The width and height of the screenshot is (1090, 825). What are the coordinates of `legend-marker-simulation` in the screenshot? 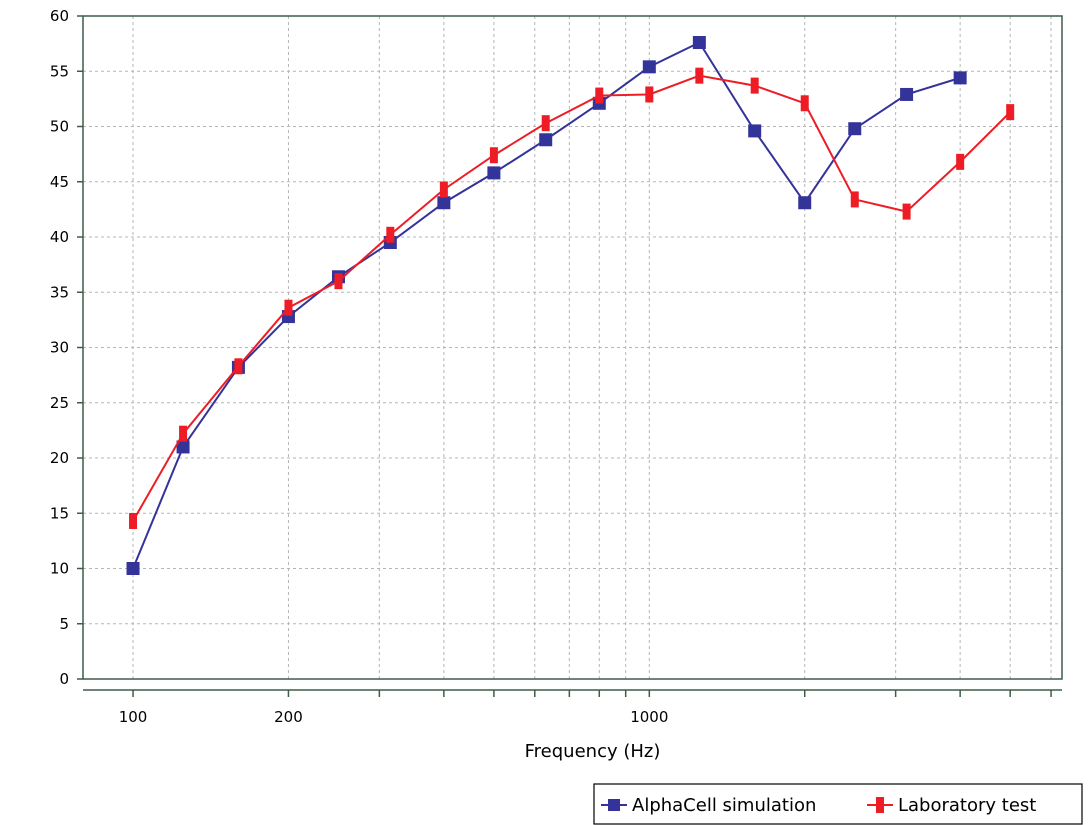 It's located at (614, 805).